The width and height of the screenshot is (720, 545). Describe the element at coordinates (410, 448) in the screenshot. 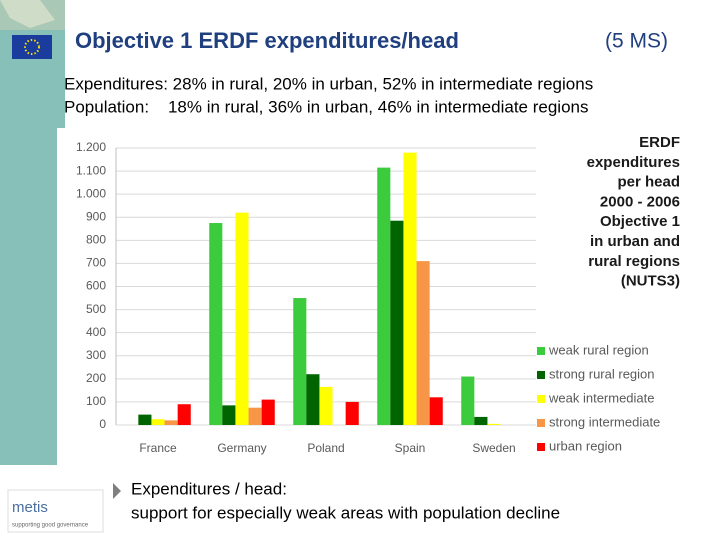

I see `x-tick-label: Spain` at that location.